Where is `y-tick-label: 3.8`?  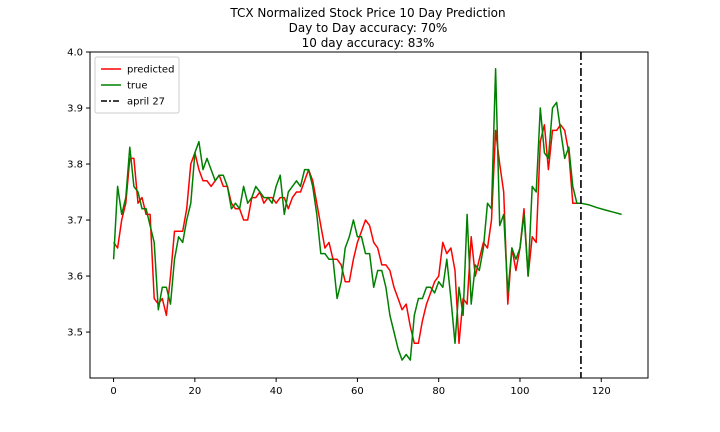 y-tick-label: 3.8 is located at coordinates (75, 165).